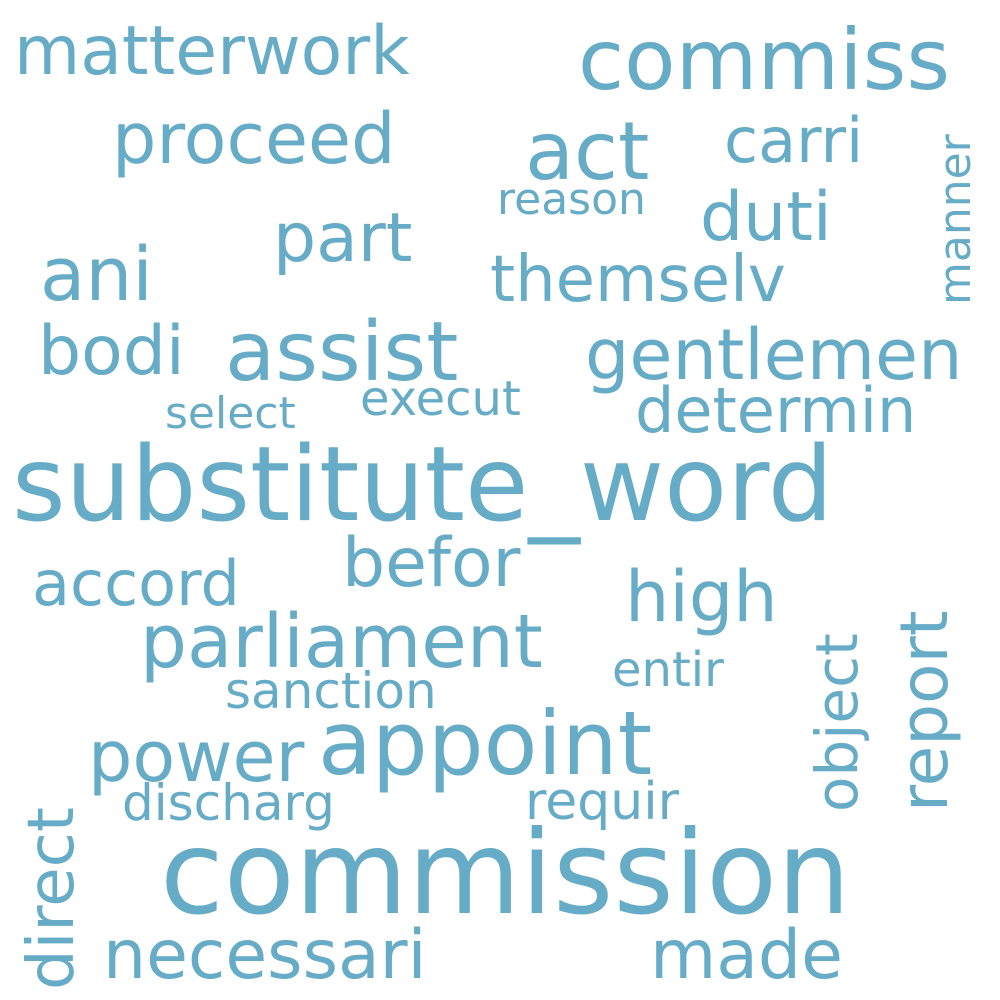  What do you see at coordinates (701, 597) in the screenshot?
I see `word-high: high` at bounding box center [701, 597].